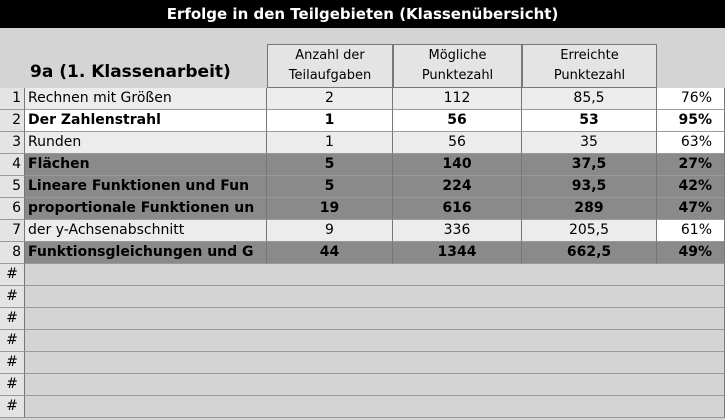 The height and width of the screenshot is (420, 725). I want to click on percent-cell: 42%, so click(691, 187).